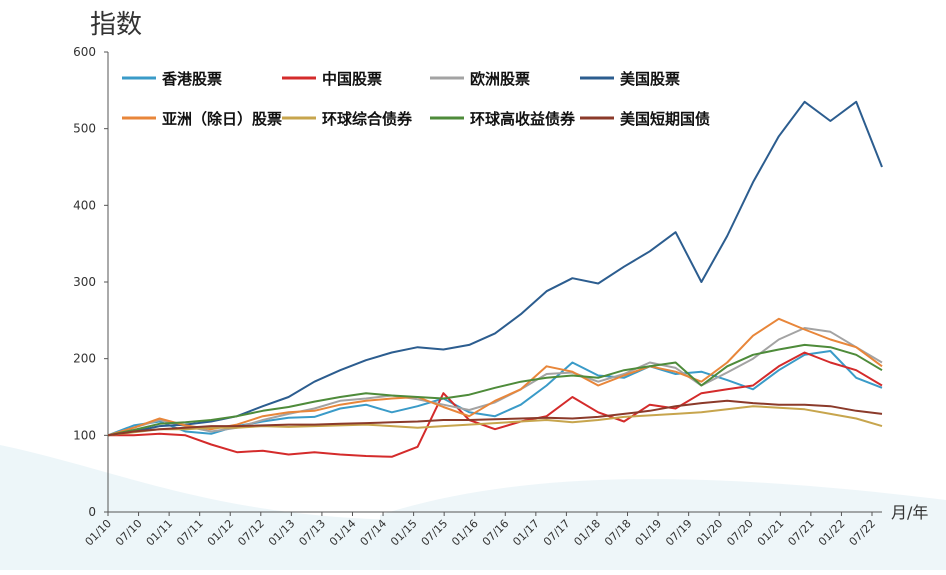  I want to click on legend-label: 香港股票, so click(192, 79).